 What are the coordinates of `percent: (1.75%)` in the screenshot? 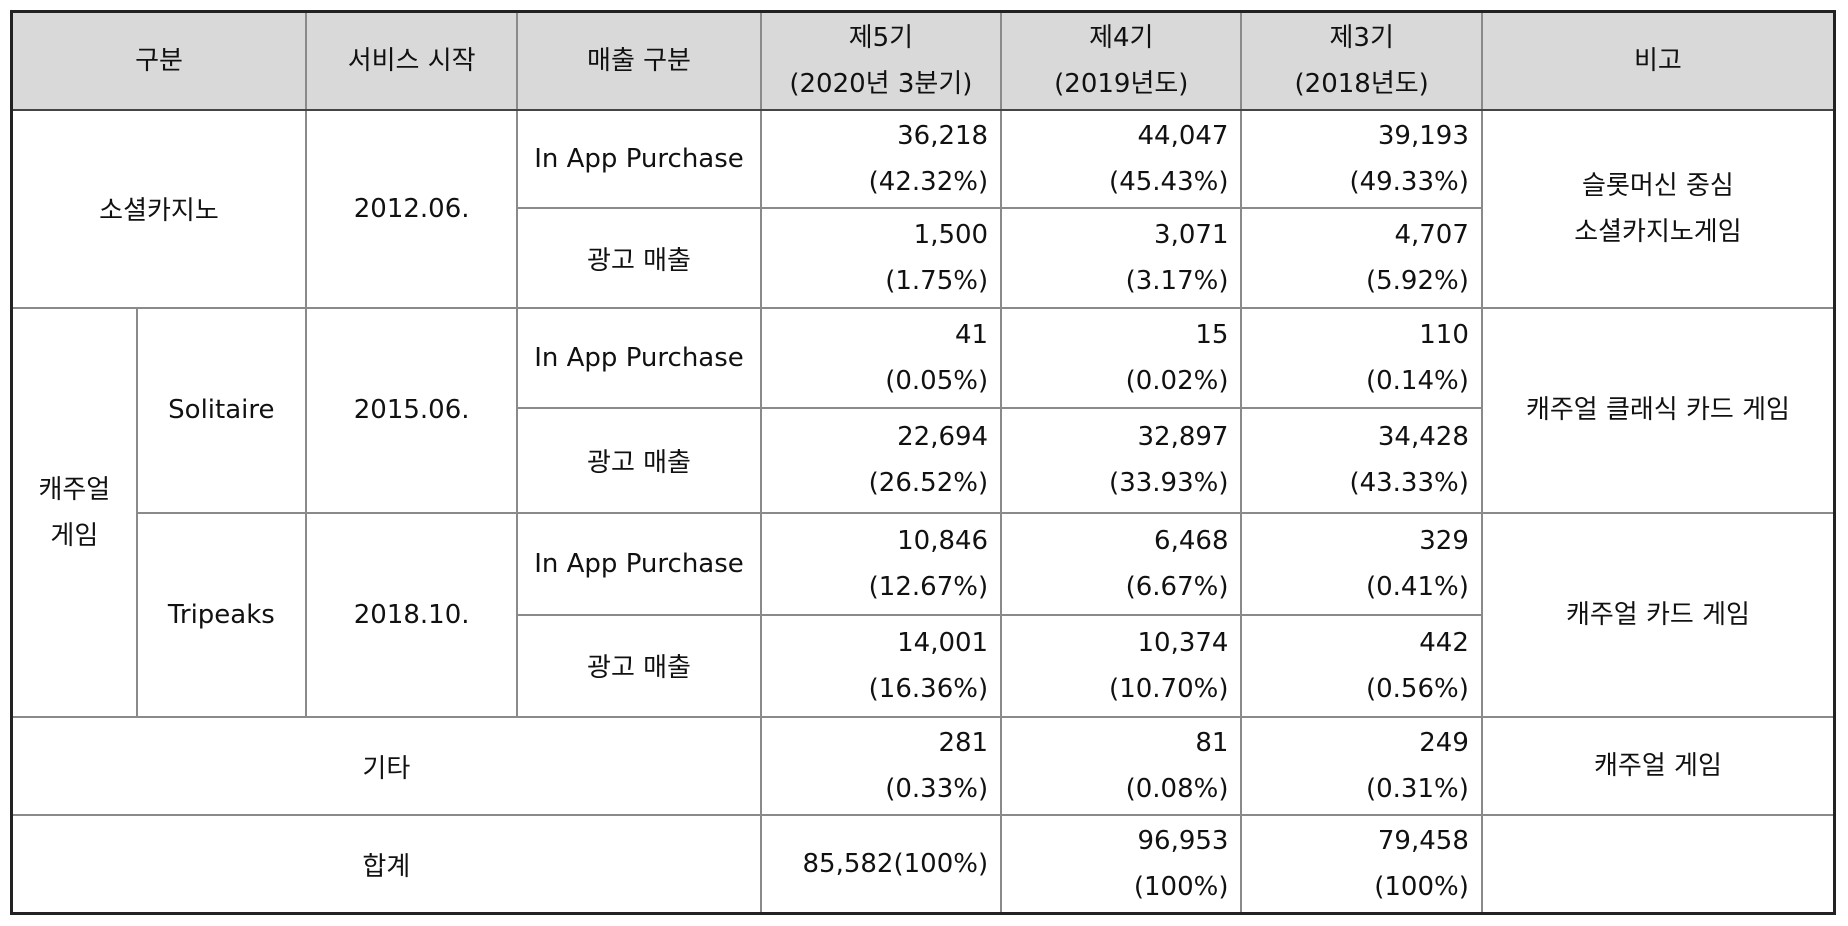 It's located at (937, 281).